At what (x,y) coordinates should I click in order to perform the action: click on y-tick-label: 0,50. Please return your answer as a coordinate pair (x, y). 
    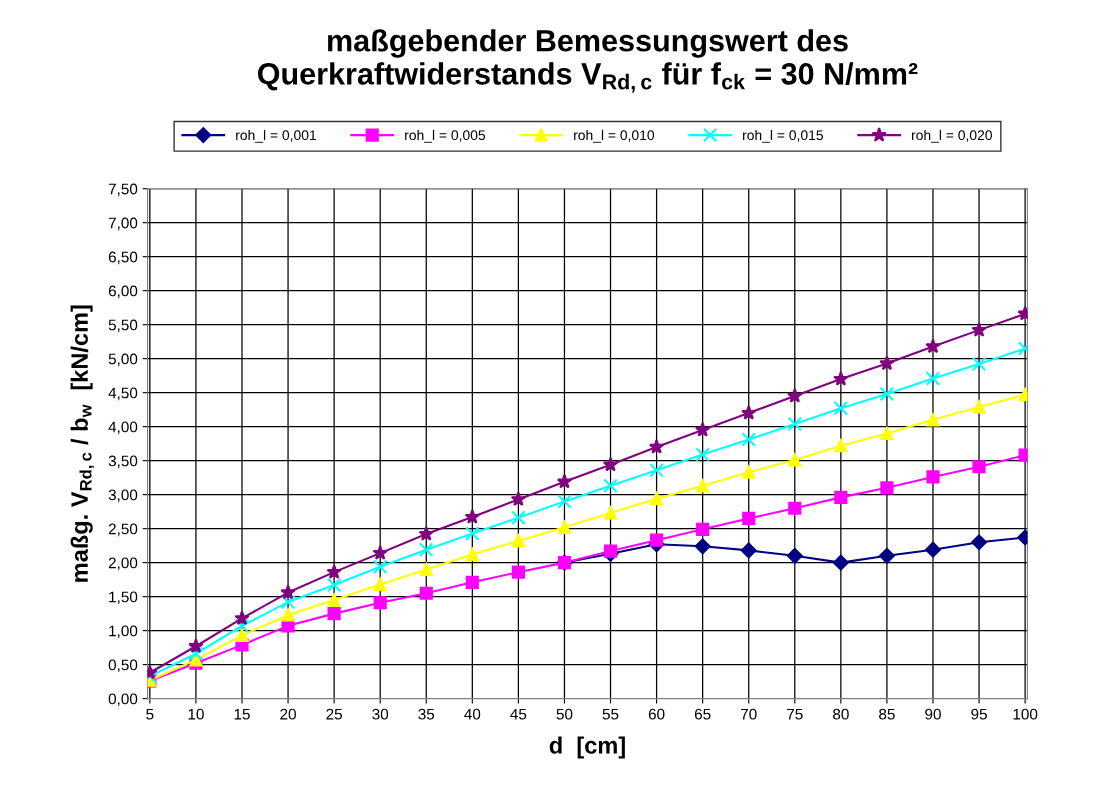
    Looking at the image, I should click on (123, 666).